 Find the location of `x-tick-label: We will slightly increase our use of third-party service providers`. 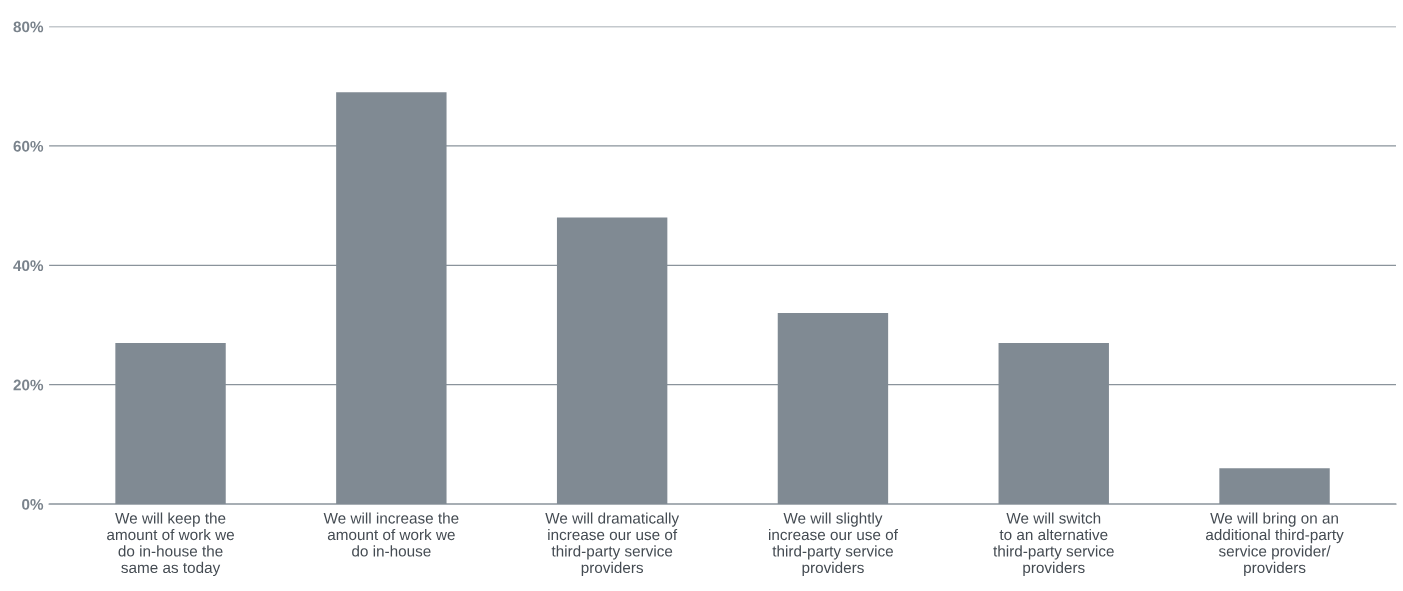

x-tick-label: We will slightly increase our use of third-party service providers is located at coordinates (833, 544).